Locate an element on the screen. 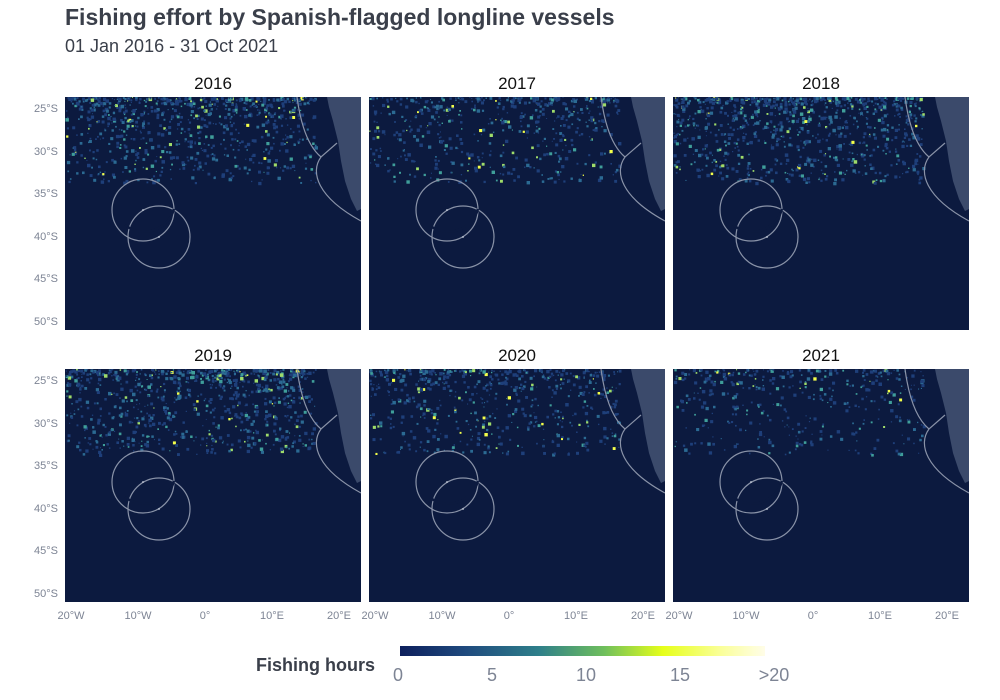 The height and width of the screenshot is (700, 1000). map-svg-2020 is located at coordinates (517, 455).